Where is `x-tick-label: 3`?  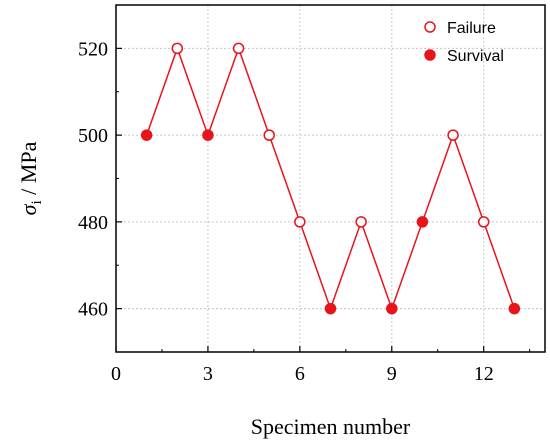
x-tick-label: 3 is located at coordinates (208, 374).